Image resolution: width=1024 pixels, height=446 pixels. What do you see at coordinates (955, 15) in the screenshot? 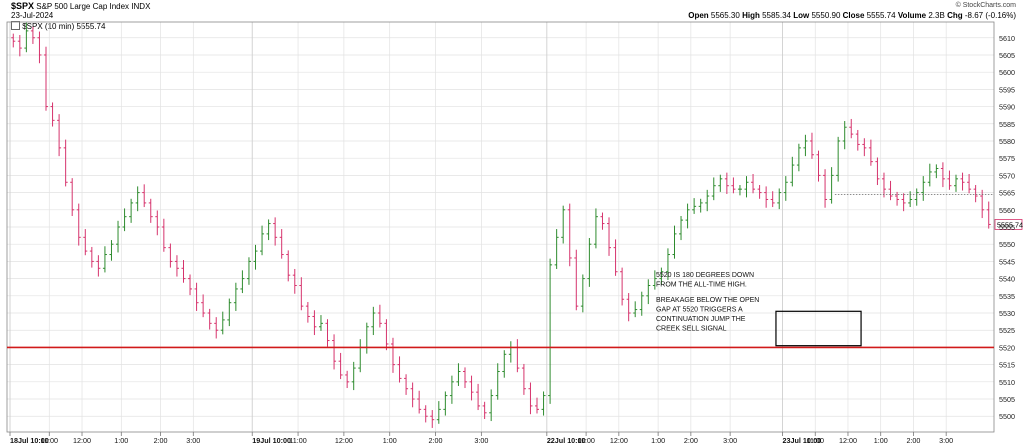
I see `chg-label: Chg` at bounding box center [955, 15].